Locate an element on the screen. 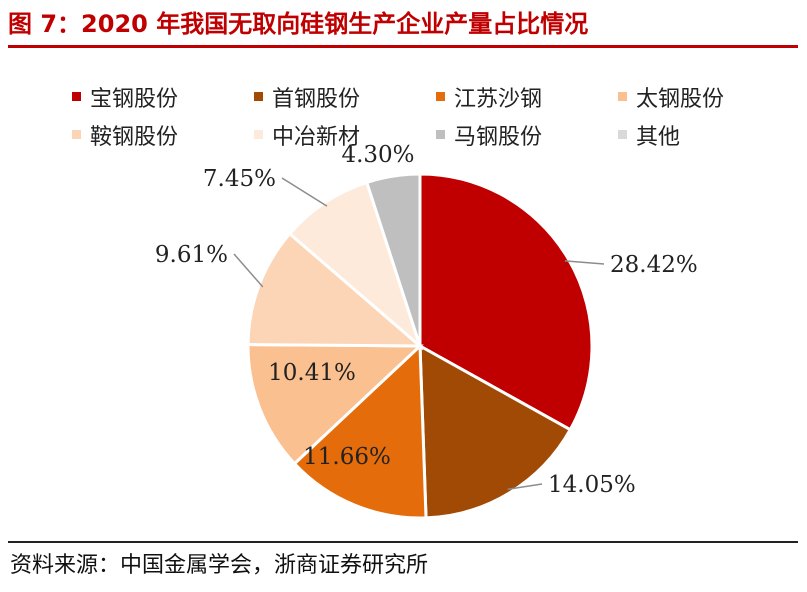 Image resolution: width=807 pixels, height=592 pixels. data-label: 4.30% is located at coordinates (377, 155).